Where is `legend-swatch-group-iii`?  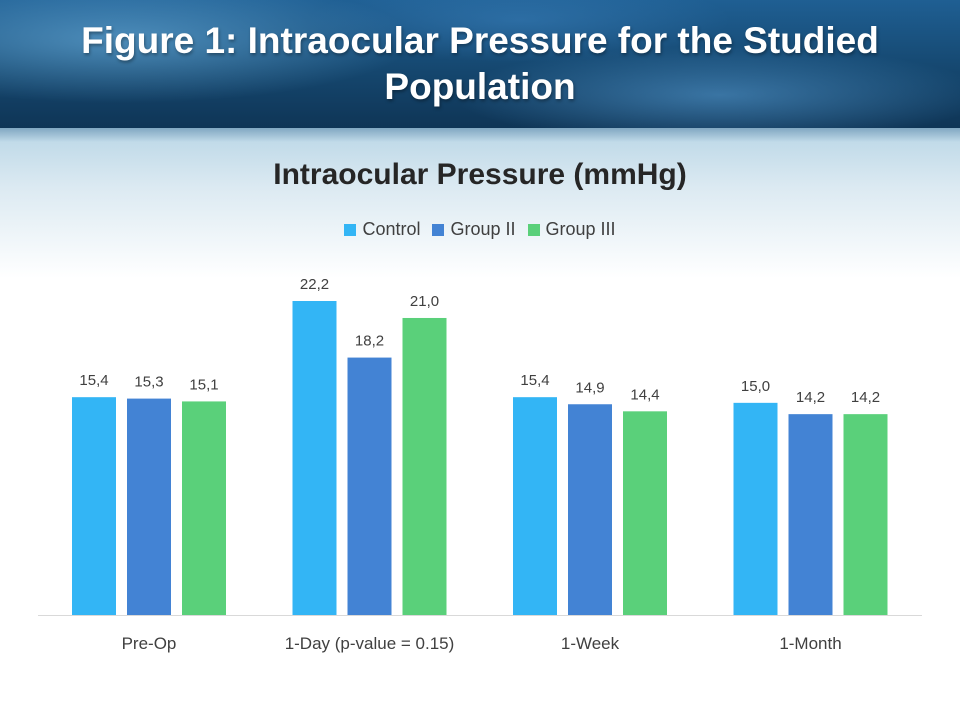
legend-swatch-group-iii is located at coordinates (533, 229).